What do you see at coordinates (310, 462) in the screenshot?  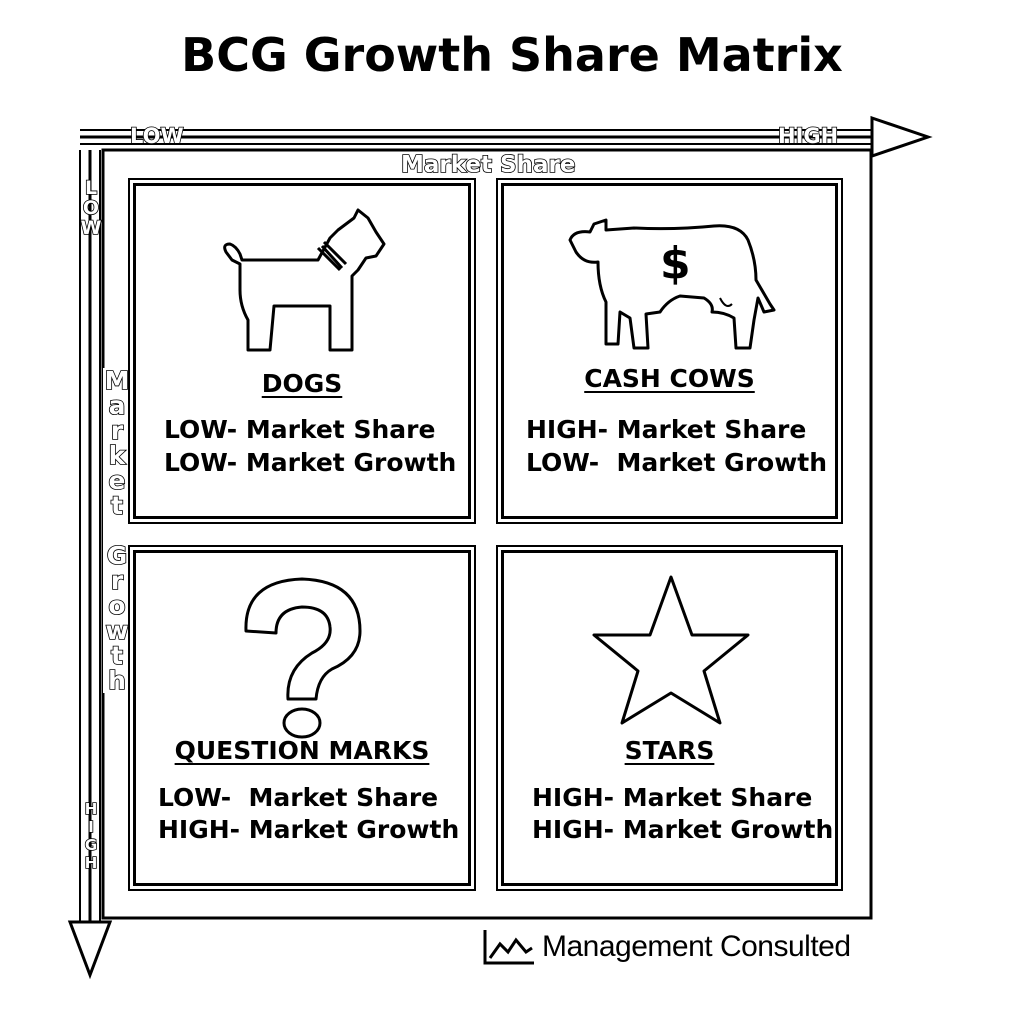 I see `quadrant-dogs-growth: LOW- Market Growth` at bounding box center [310, 462].